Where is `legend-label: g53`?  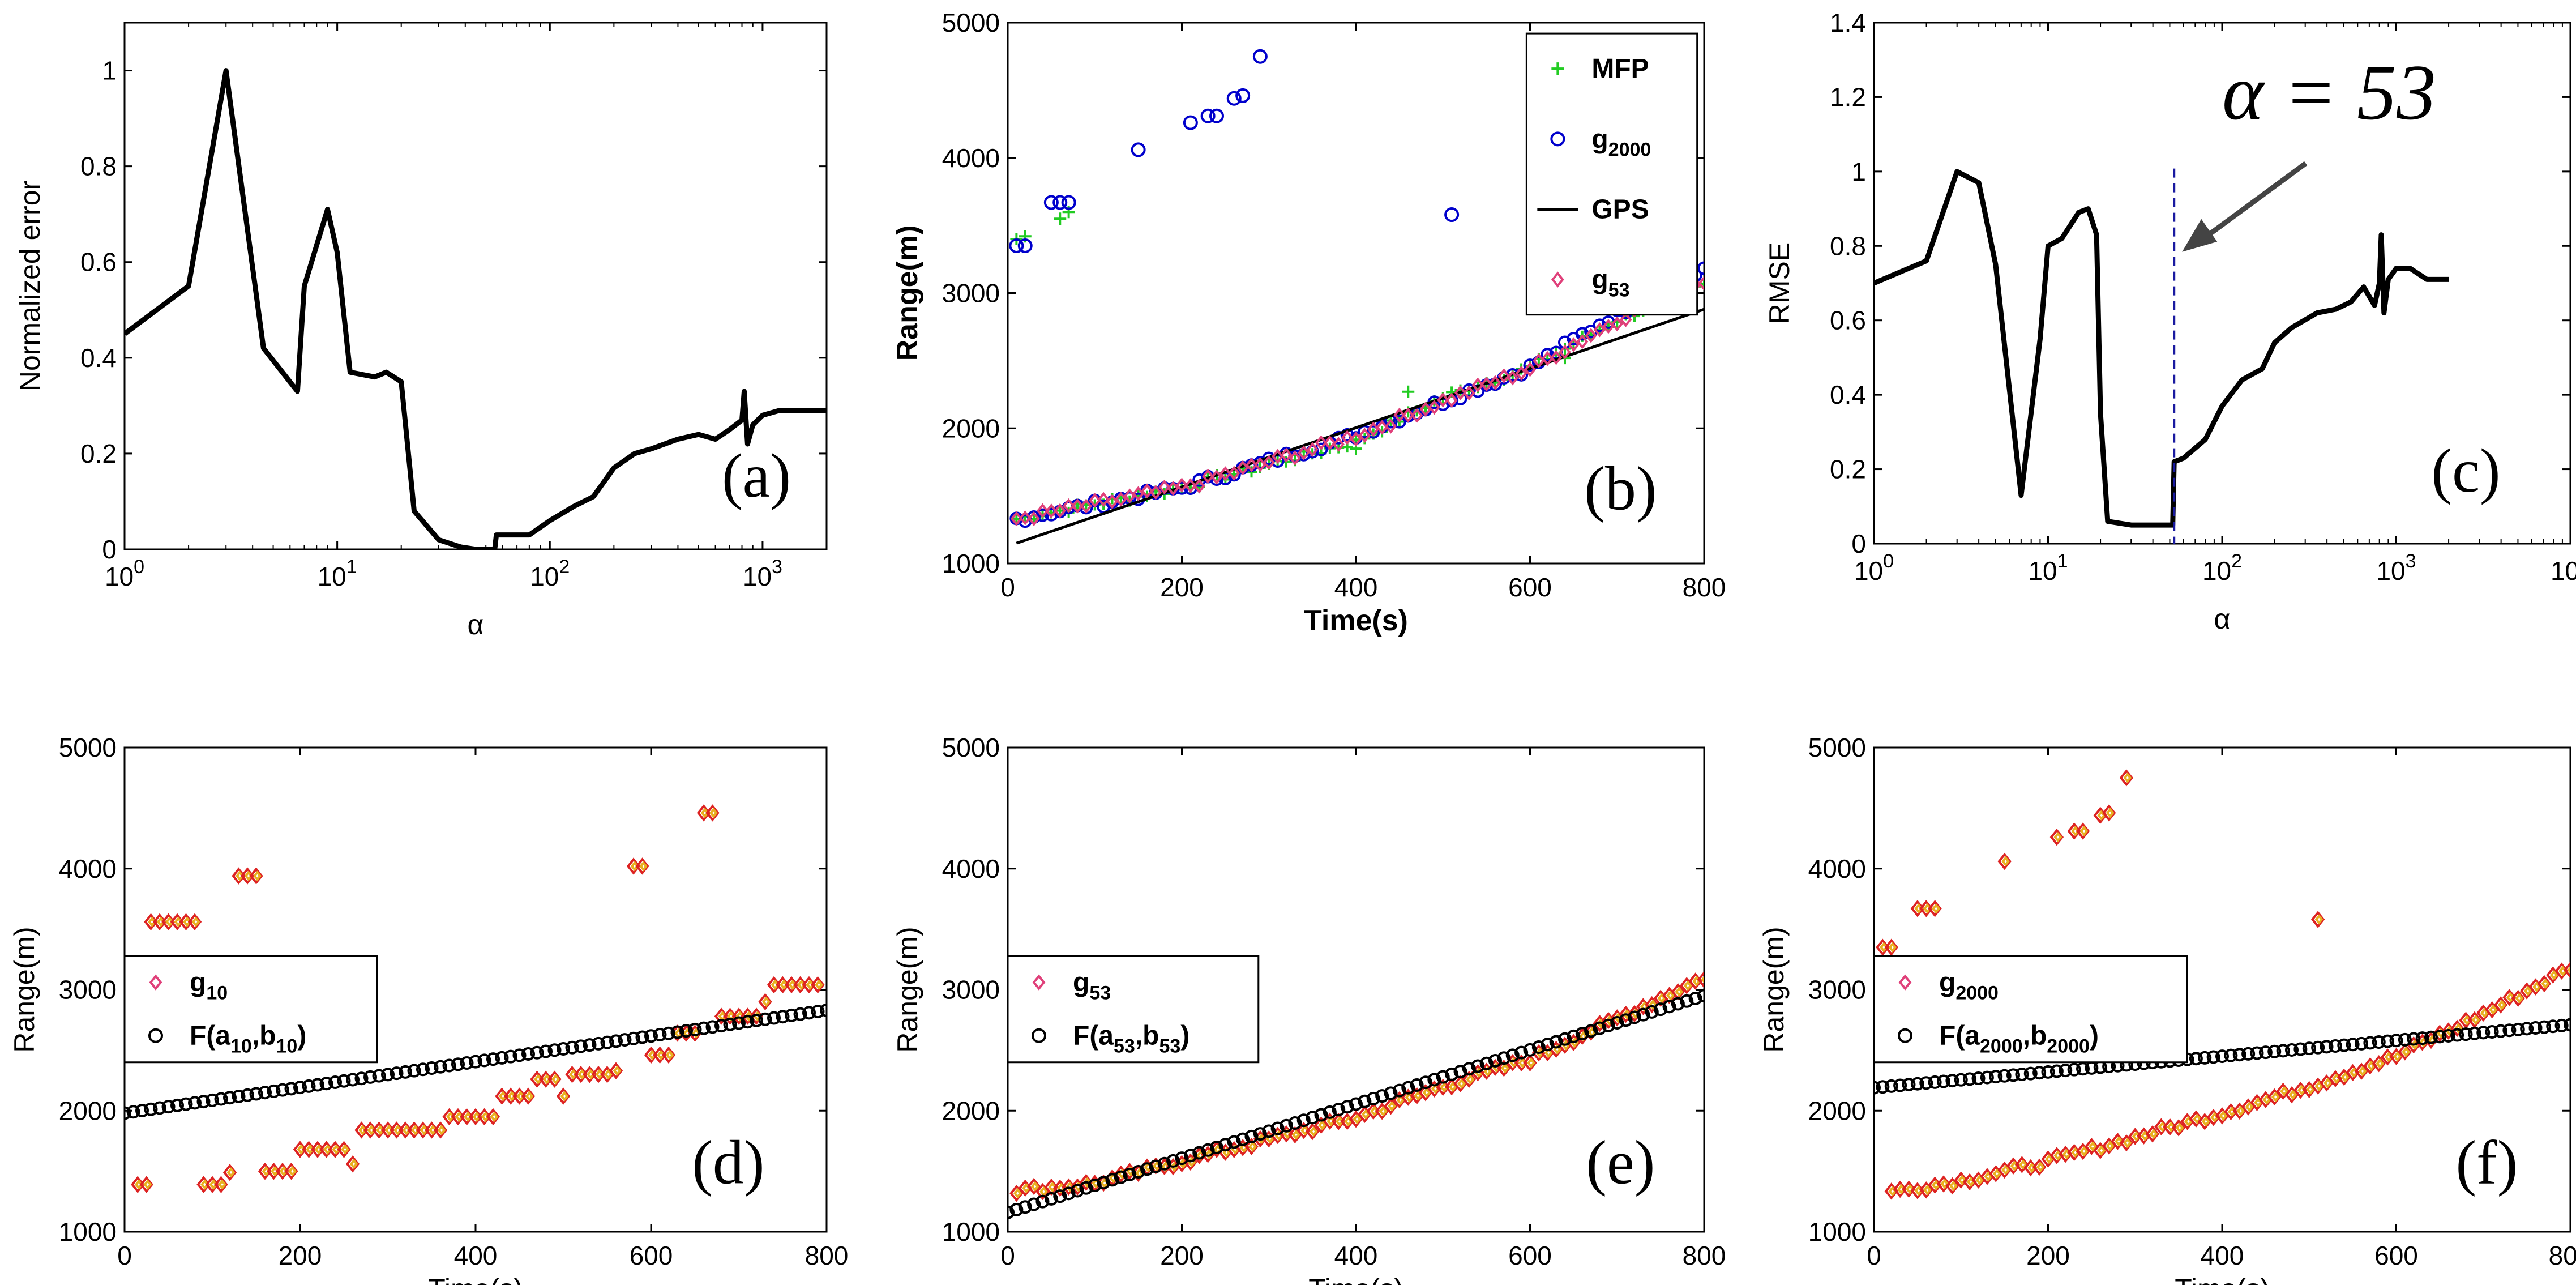
legend-label: g53 is located at coordinates (1092, 986).